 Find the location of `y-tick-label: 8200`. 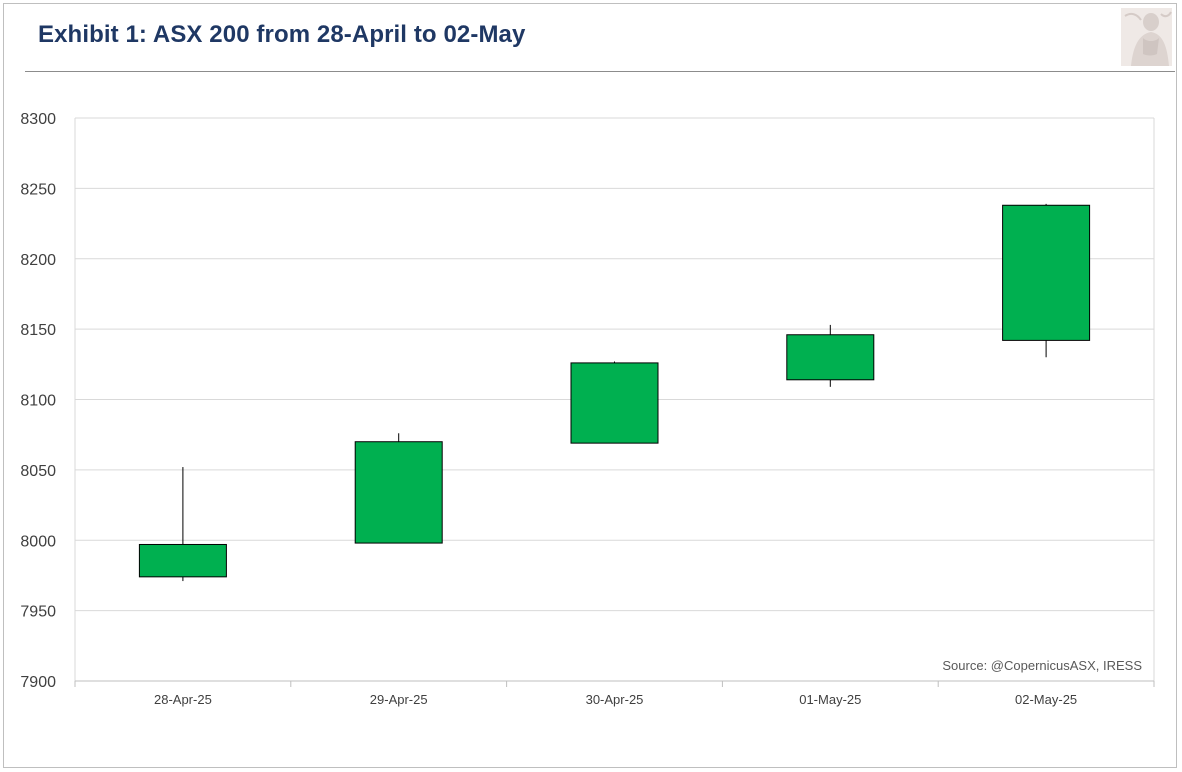

y-tick-label: 8200 is located at coordinates (38, 260).